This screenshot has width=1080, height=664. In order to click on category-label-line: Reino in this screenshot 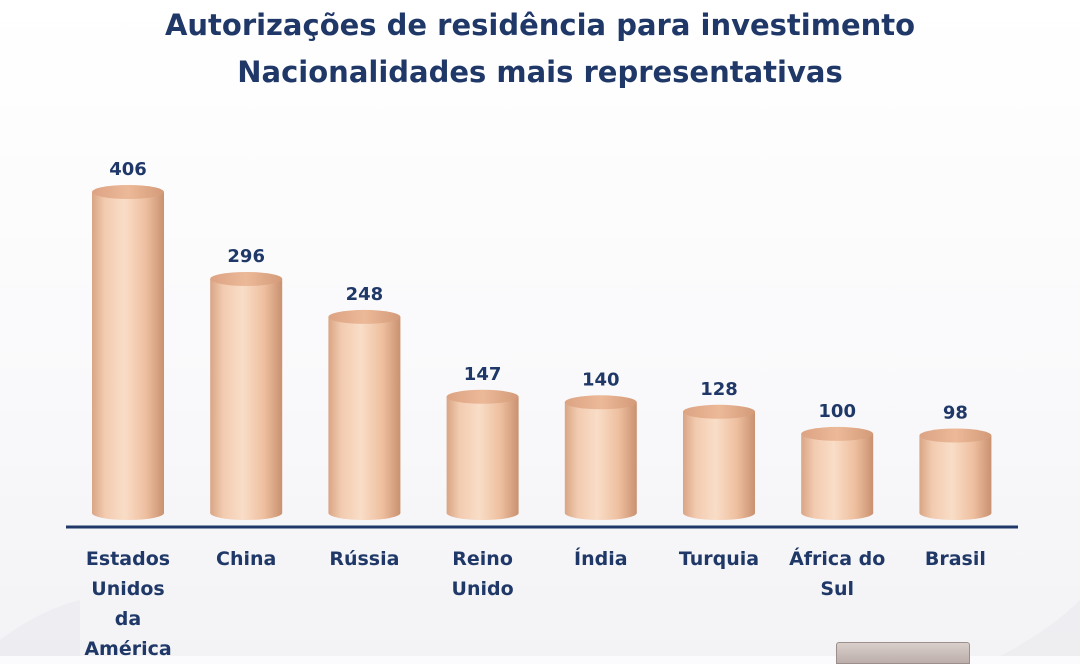, I will do `click(482, 559)`.